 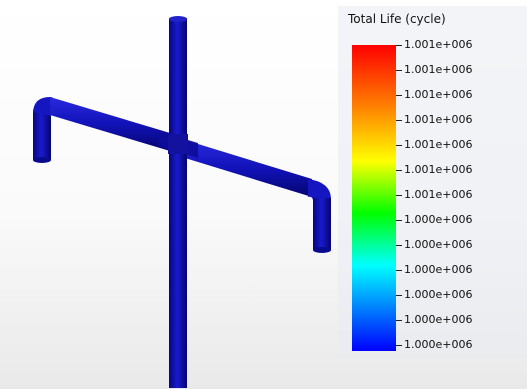 I want to click on horizontal-pipe-left, so click(x=110, y=124).